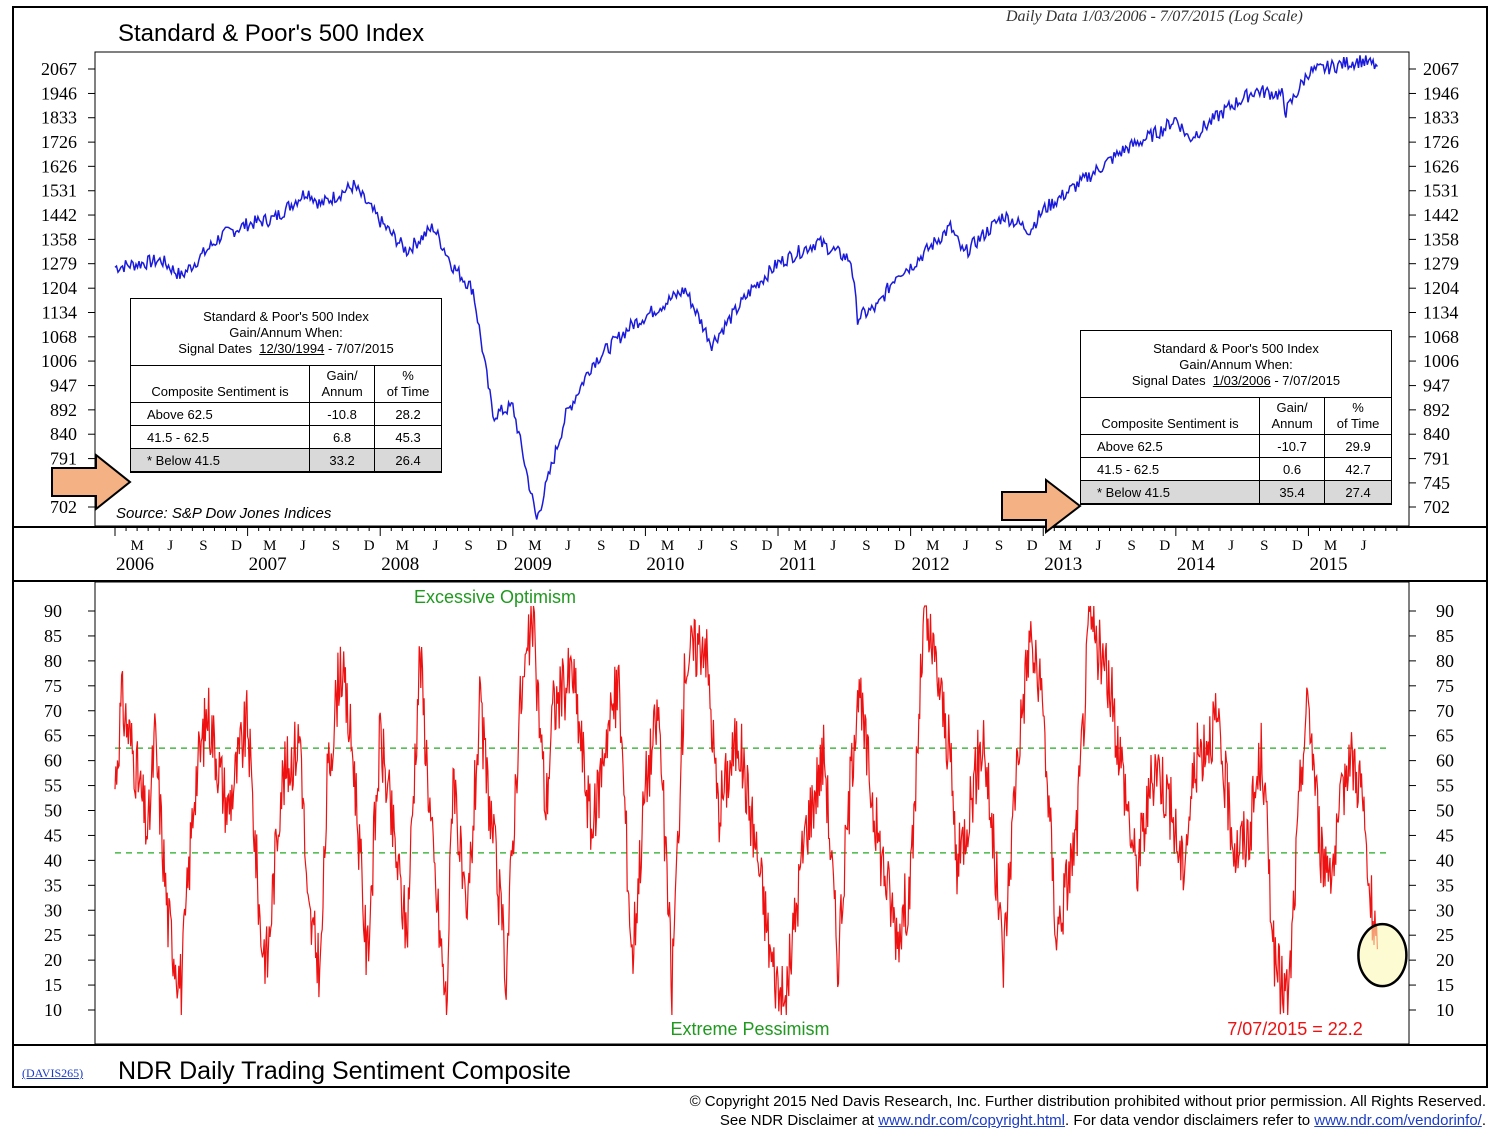  What do you see at coordinates (53, 935) in the screenshot?
I see `y-tick-label-left: 25` at bounding box center [53, 935].